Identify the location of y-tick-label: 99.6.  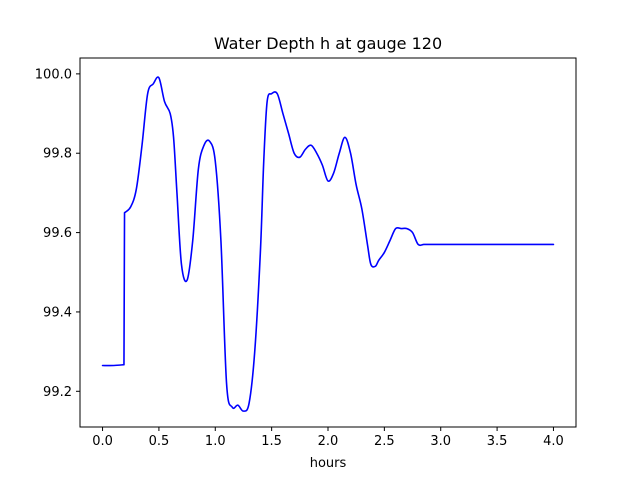
(57, 233).